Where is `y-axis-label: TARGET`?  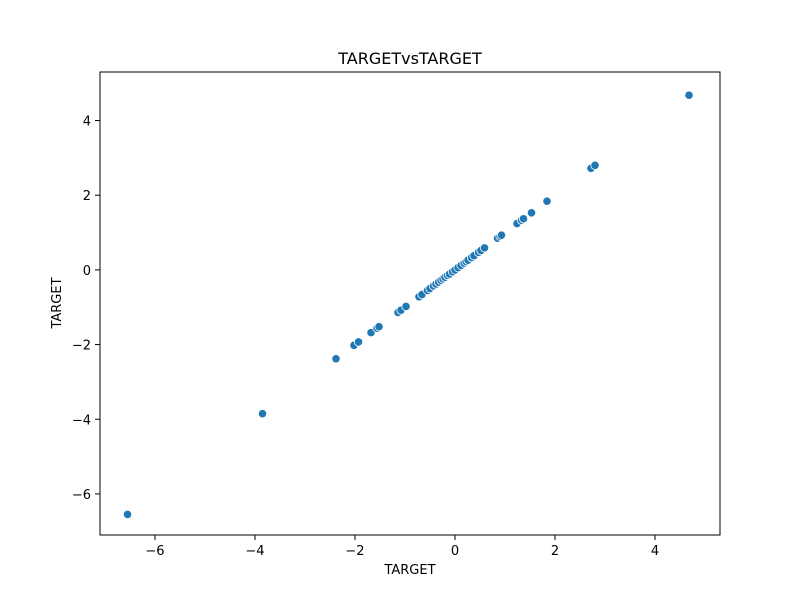 y-axis-label: TARGET is located at coordinates (57, 303).